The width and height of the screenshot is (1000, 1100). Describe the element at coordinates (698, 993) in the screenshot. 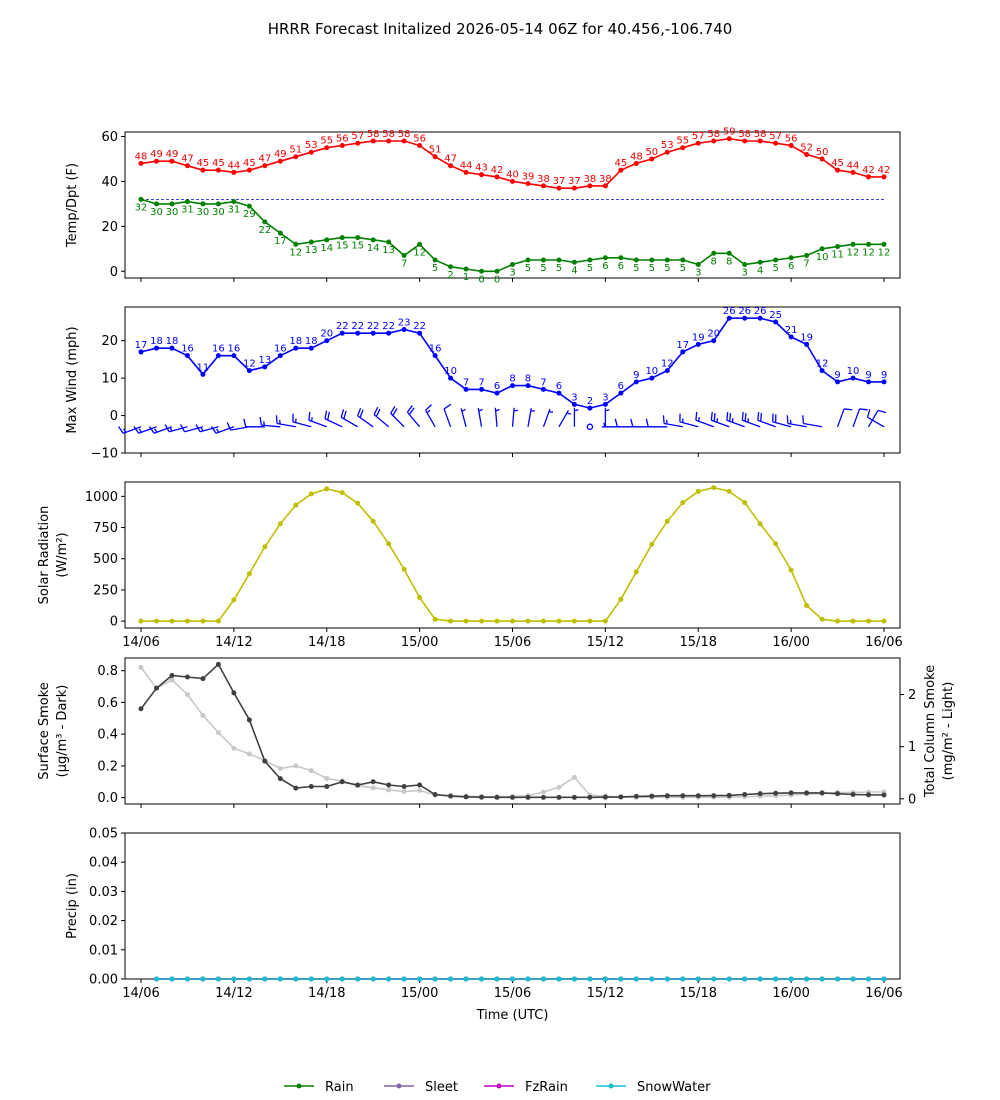

I see `x-tick-label: 15/18` at that location.